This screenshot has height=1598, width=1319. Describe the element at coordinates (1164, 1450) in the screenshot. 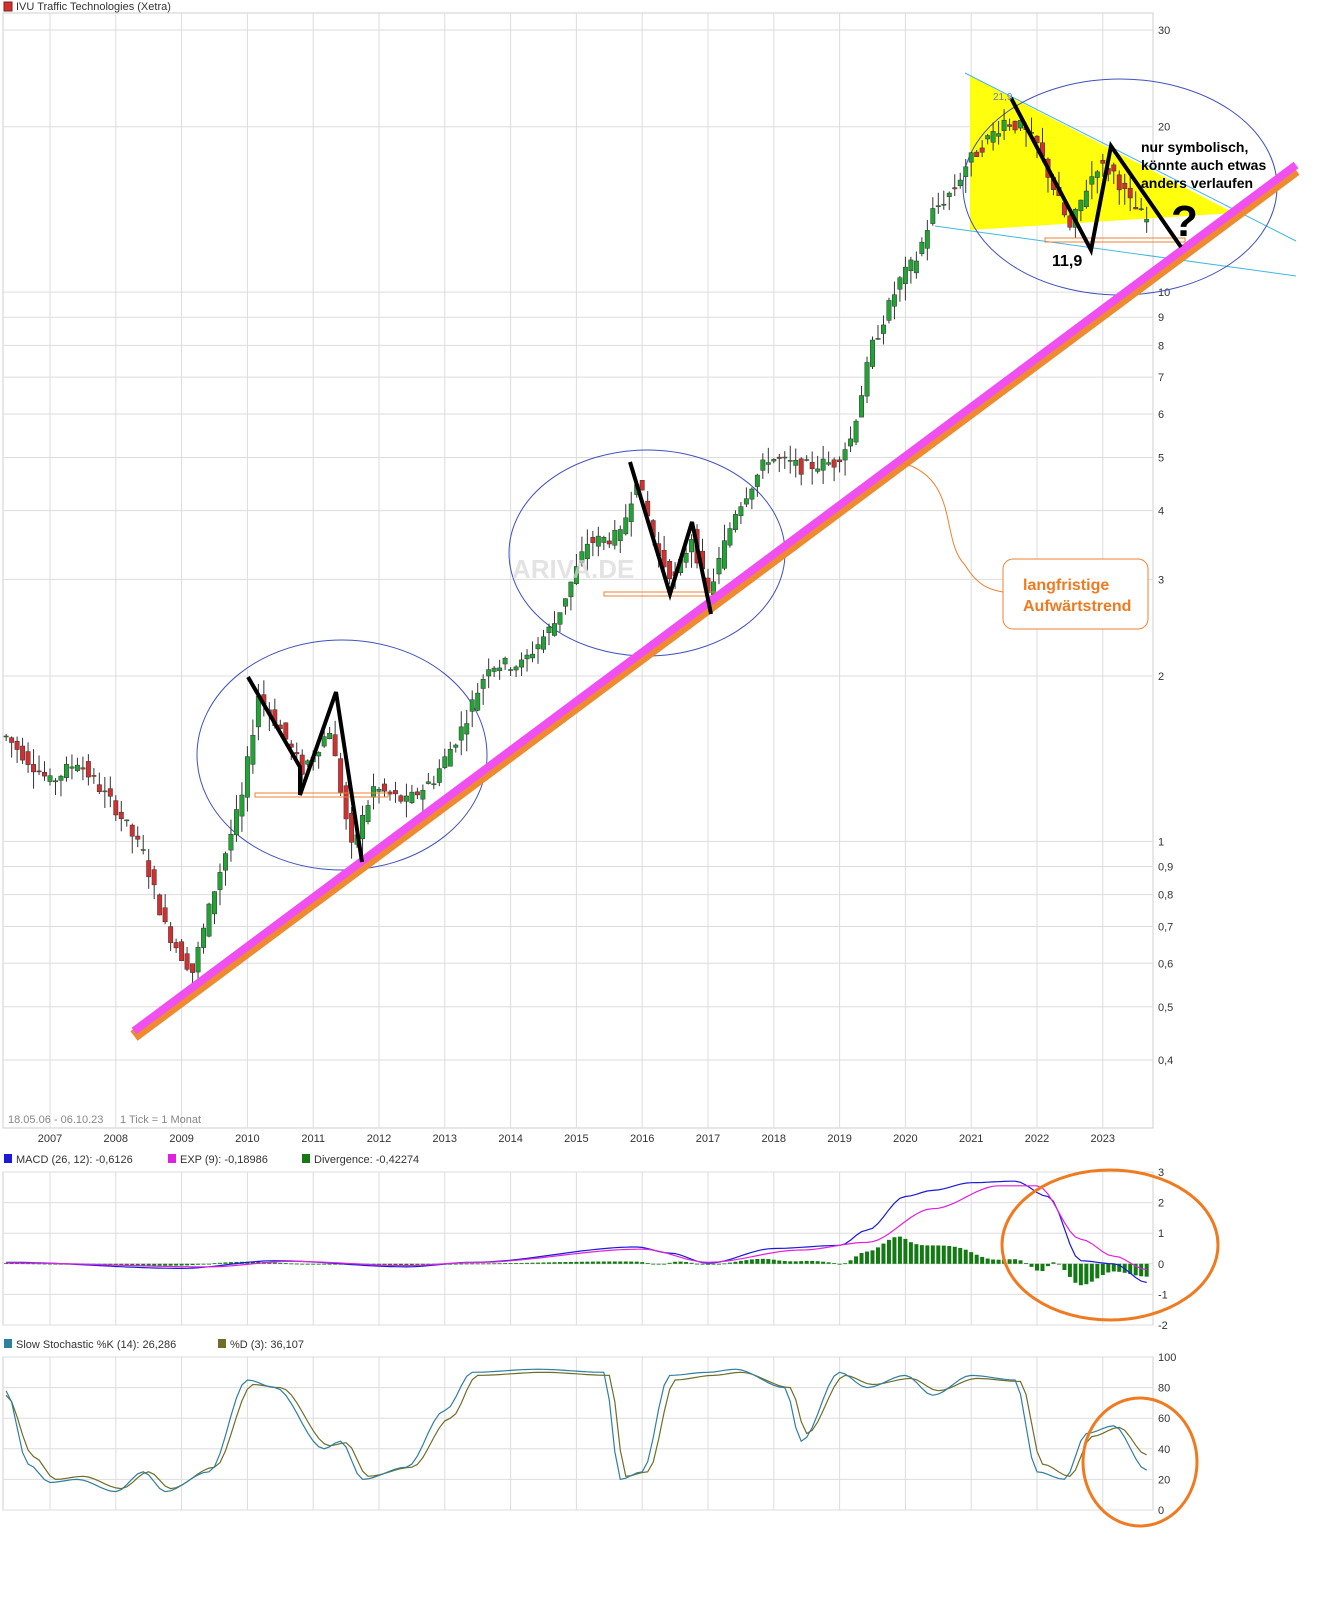

I see `stochastic-tick-label: 40` at that location.